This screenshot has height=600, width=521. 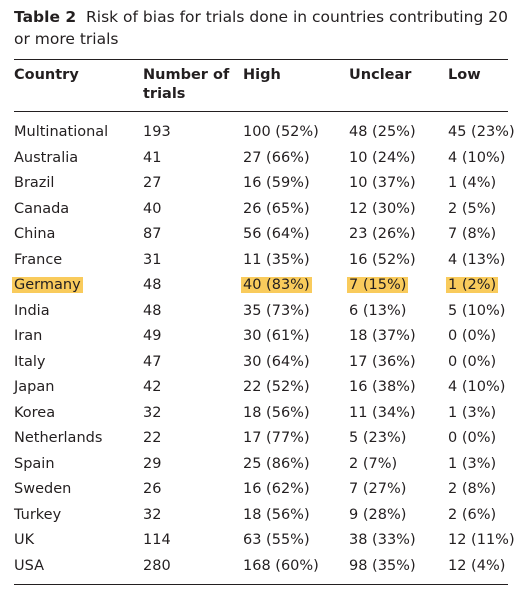 I want to click on cell-unclear-text: 18 (37%), so click(x=382, y=336).